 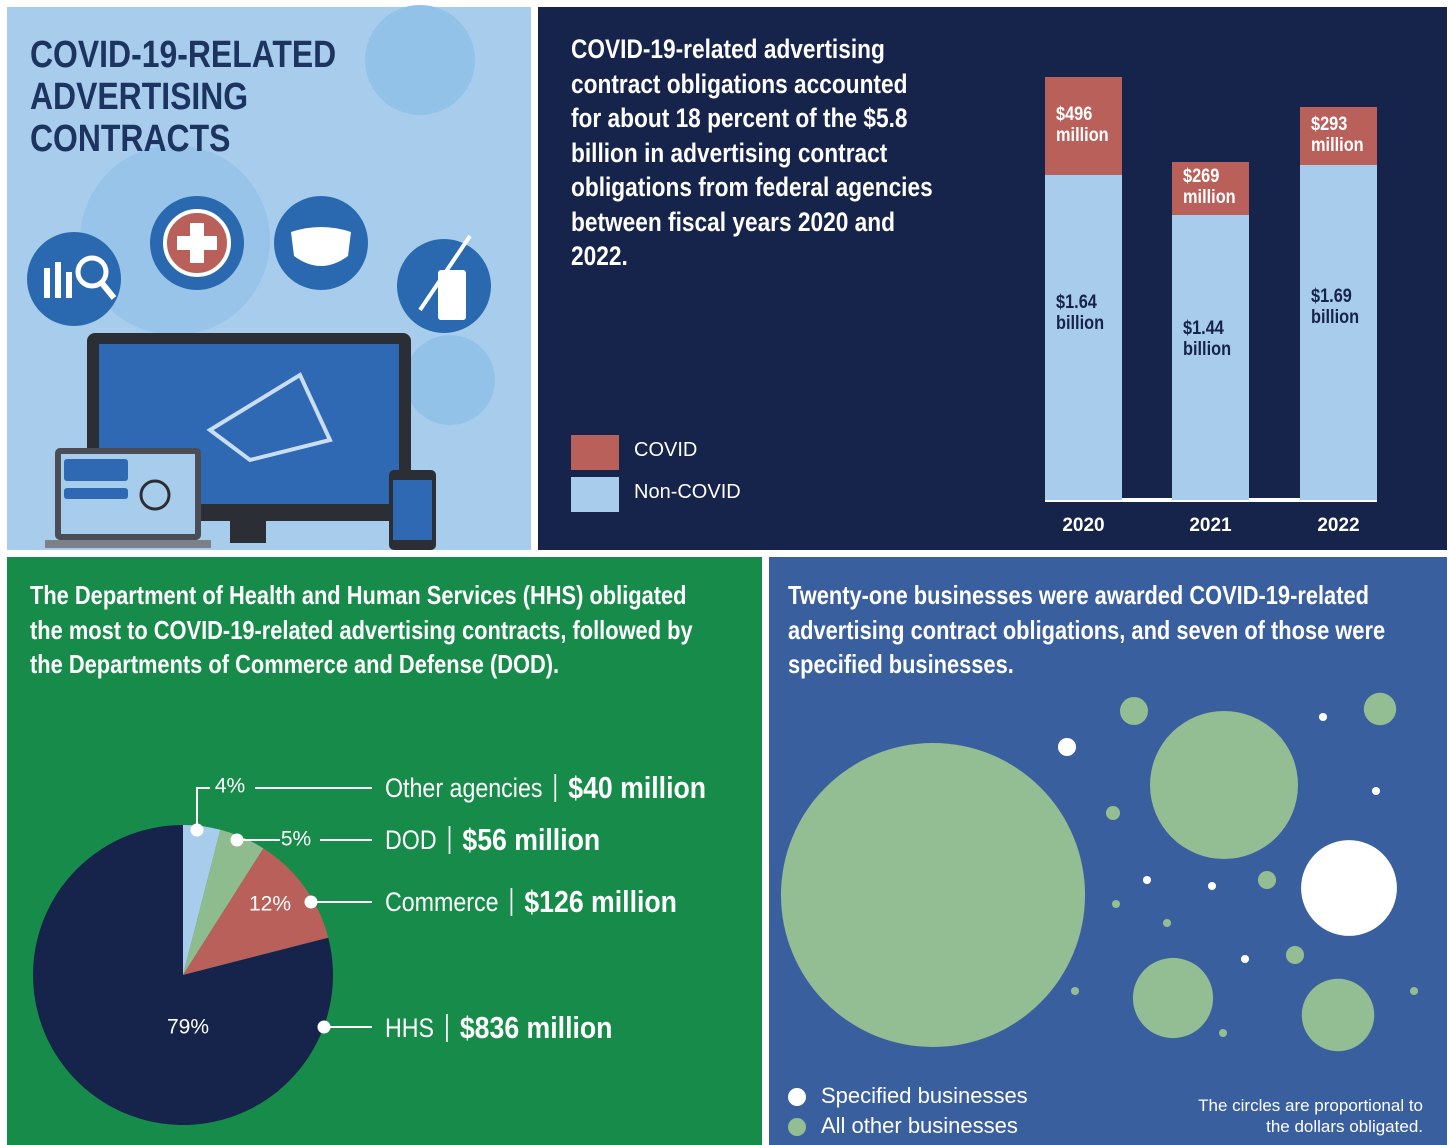 I want to click on category-label: HHS, so click(x=410, y=1027).